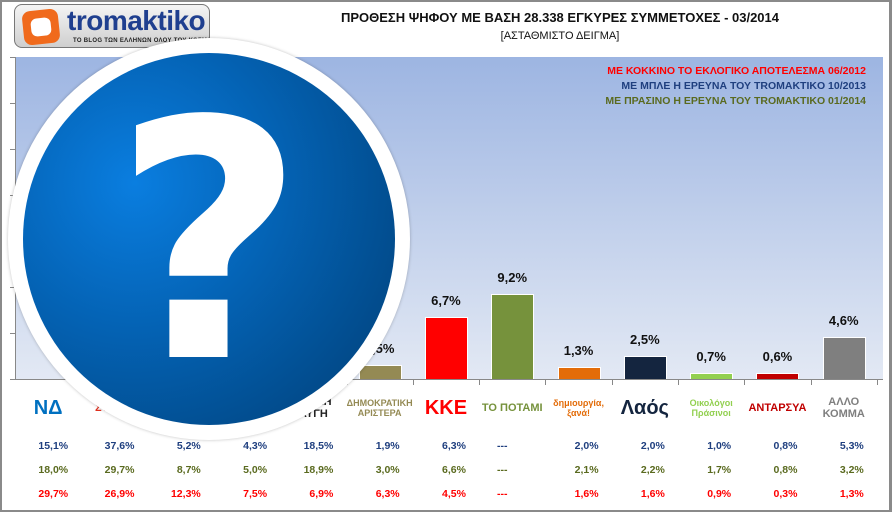 The image size is (892, 512). Describe the element at coordinates (711, 408) in the screenshot. I see `party-logo: Οικολόγοι Πράσινοι` at that location.